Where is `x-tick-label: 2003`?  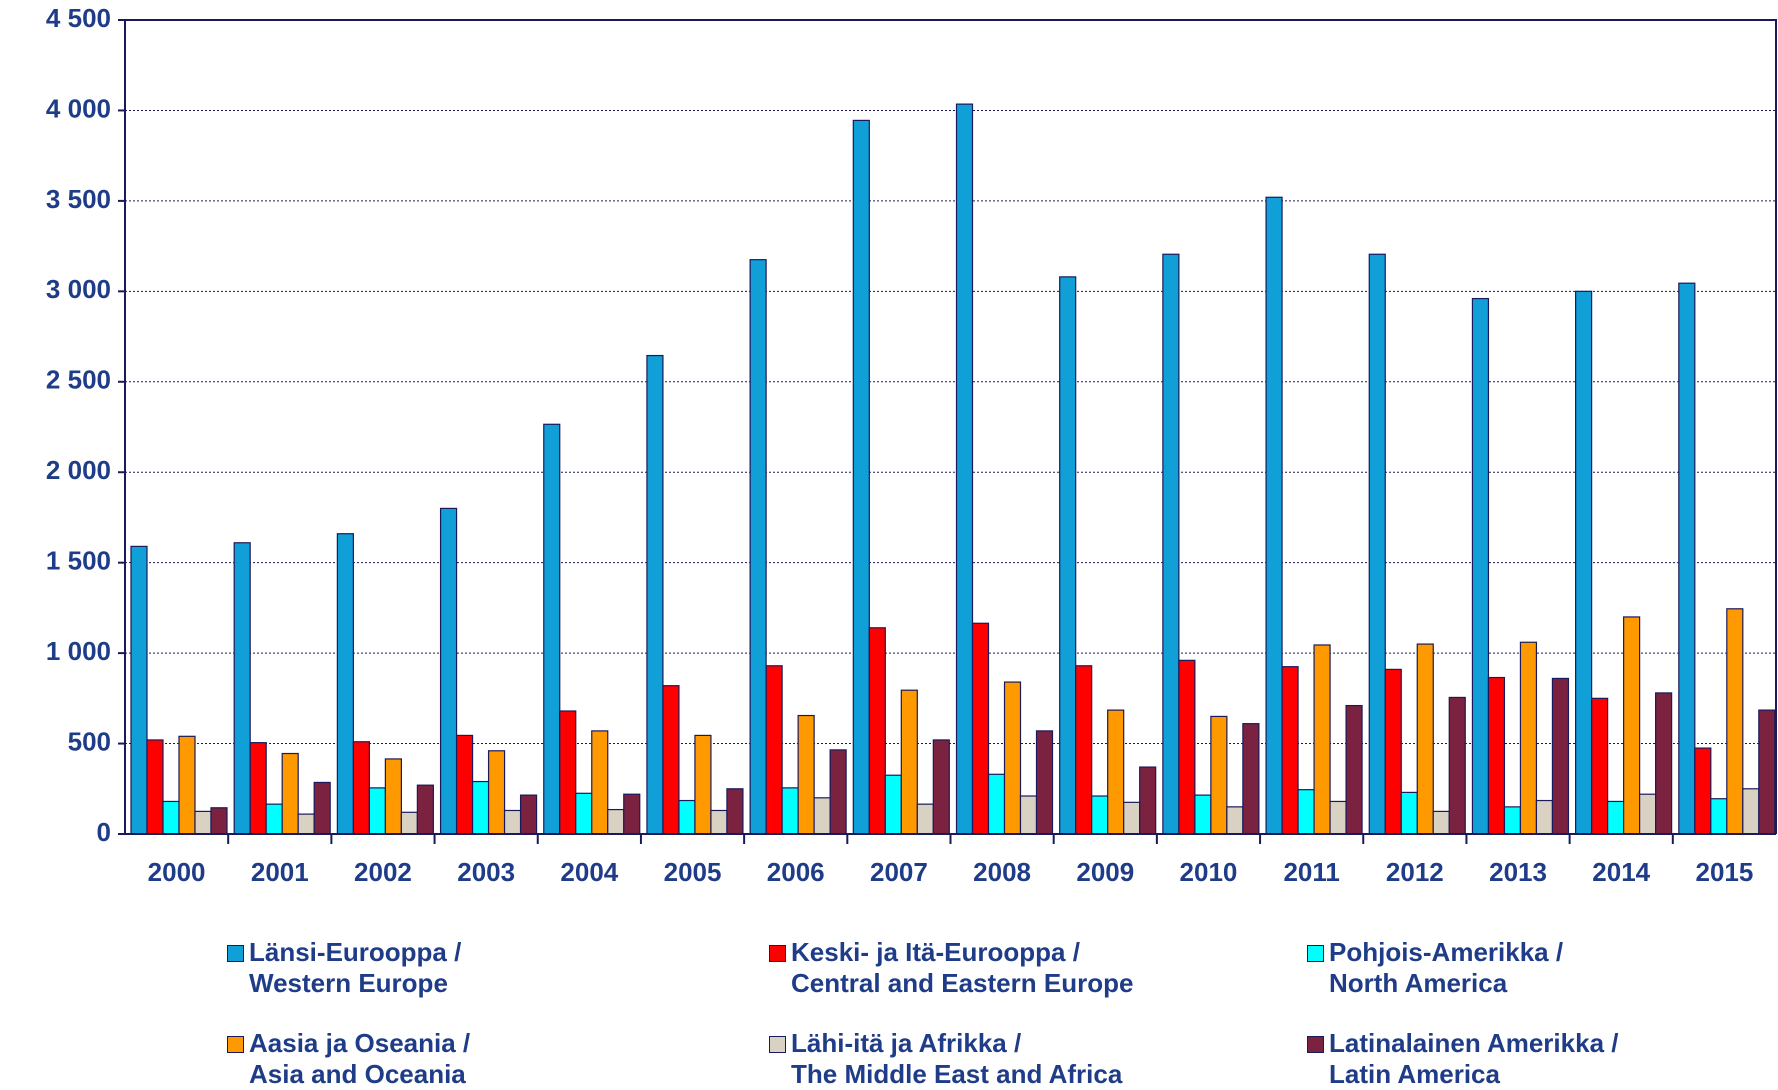
x-tick-label: 2003 is located at coordinates (486, 872).